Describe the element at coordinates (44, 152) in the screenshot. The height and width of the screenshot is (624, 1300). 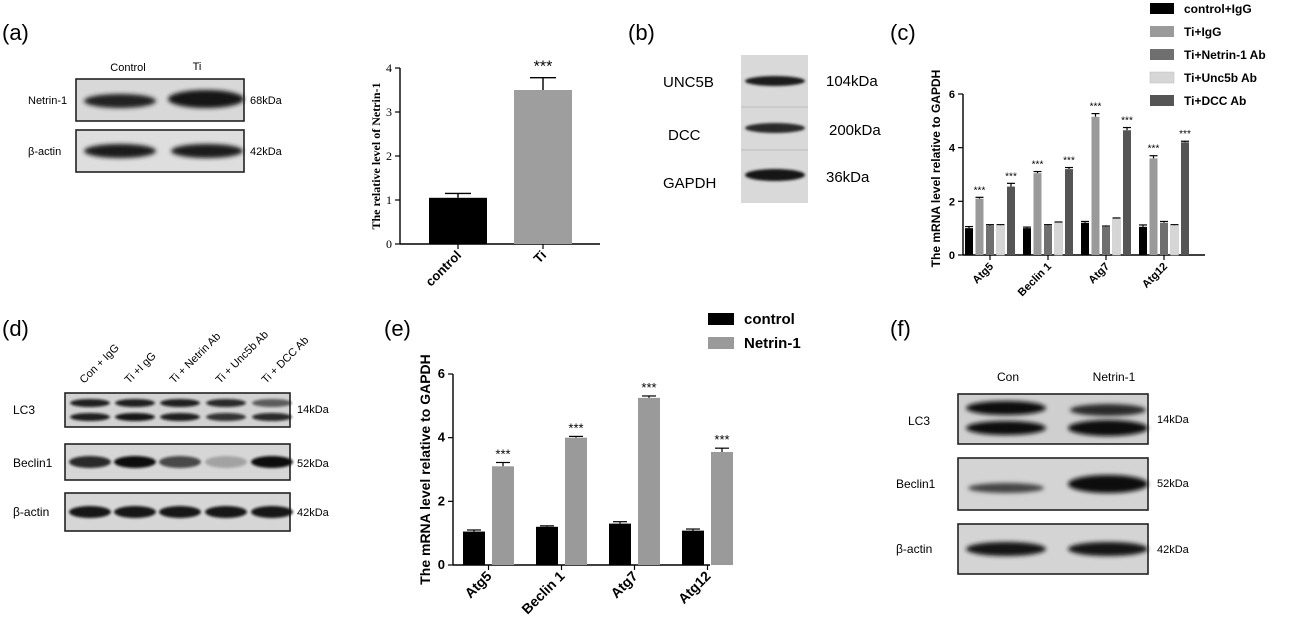
I see `blot-a-row-label: β-actin` at that location.